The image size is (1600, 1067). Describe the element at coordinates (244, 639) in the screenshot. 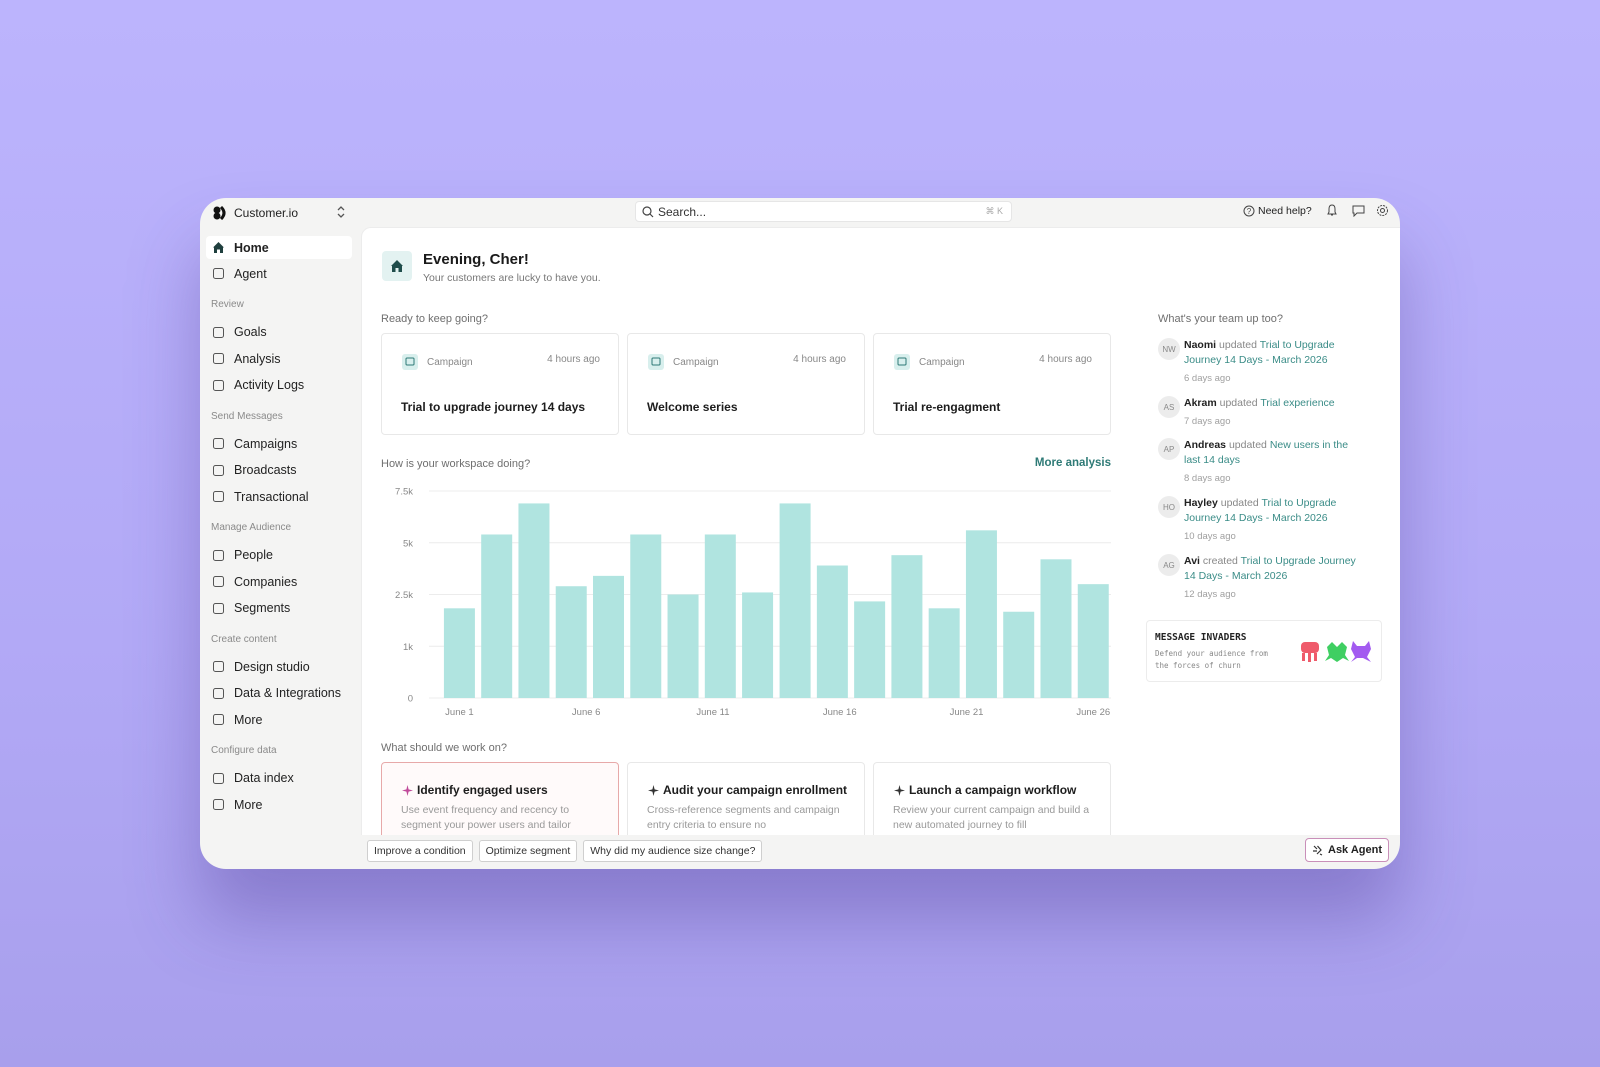

I see `nav-section-title: Create content` at that location.